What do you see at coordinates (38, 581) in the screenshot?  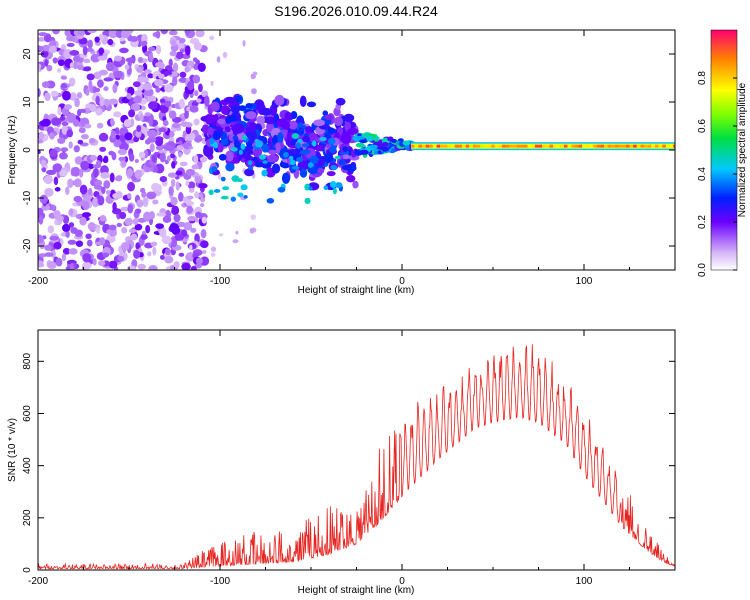 I see `snr-x-tick-label: -200` at bounding box center [38, 581].